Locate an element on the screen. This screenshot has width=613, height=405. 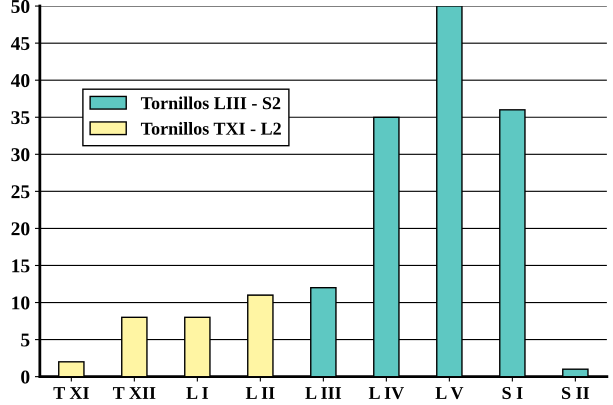
y-tick-label: 25 is located at coordinates (20, 191).